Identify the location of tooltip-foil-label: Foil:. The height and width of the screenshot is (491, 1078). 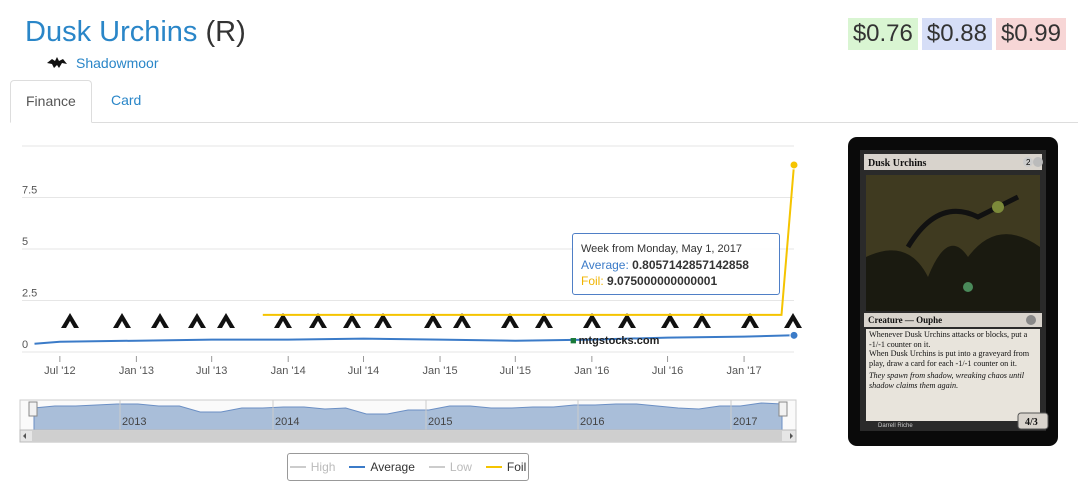
(592, 281).